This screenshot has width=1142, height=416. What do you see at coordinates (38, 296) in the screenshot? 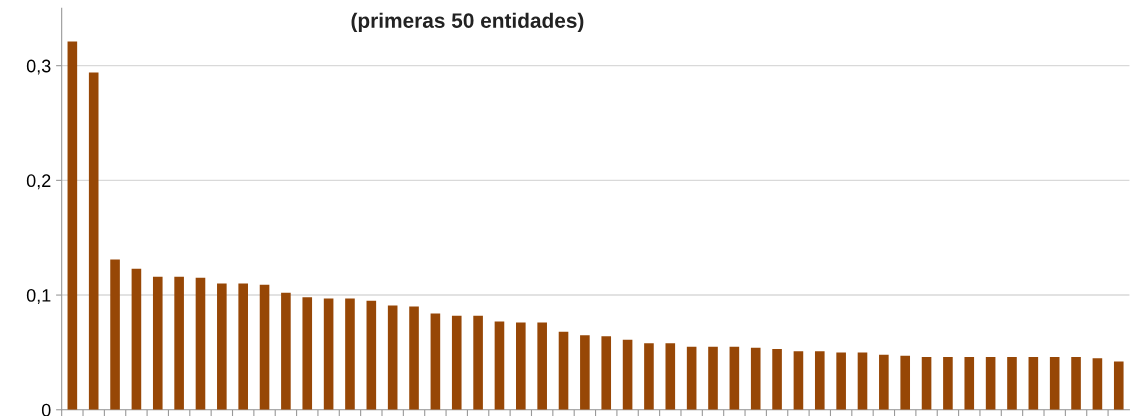
I see `y-tick-label: 0,1` at bounding box center [38, 296].